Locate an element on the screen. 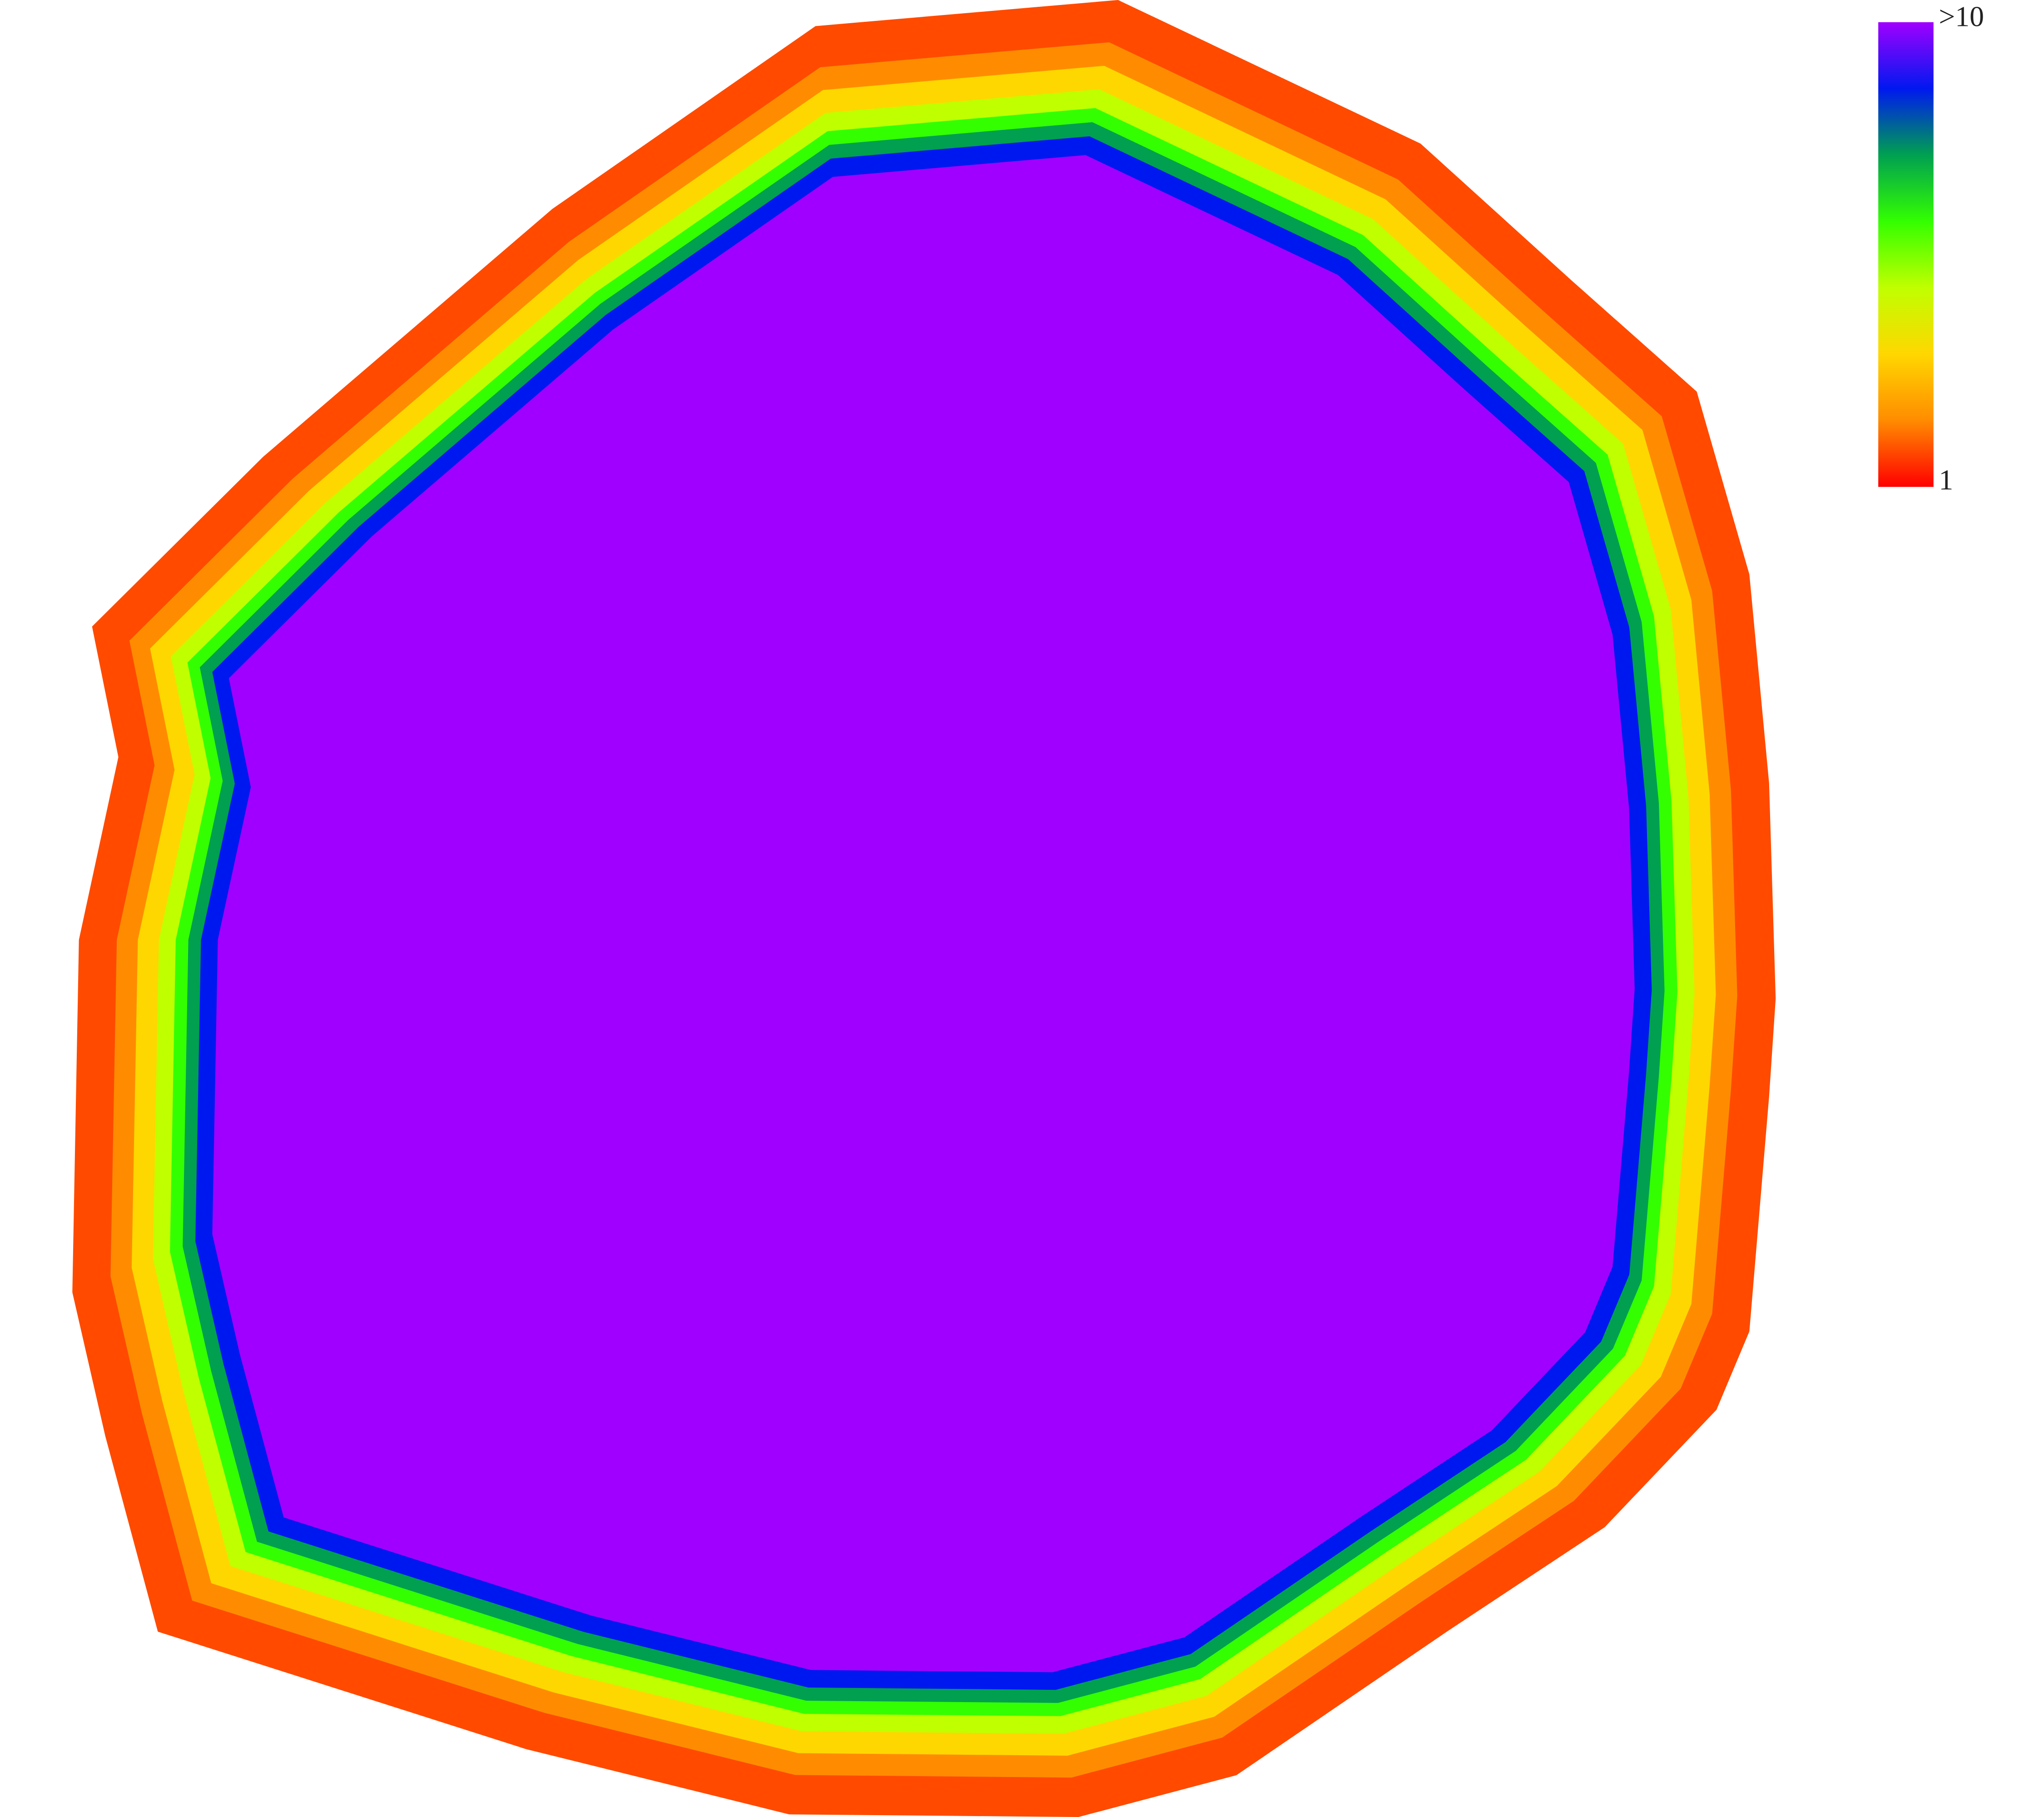 This screenshot has width=2044, height=1817. colorbar-min-label: 1 is located at coordinates (1946, 480).